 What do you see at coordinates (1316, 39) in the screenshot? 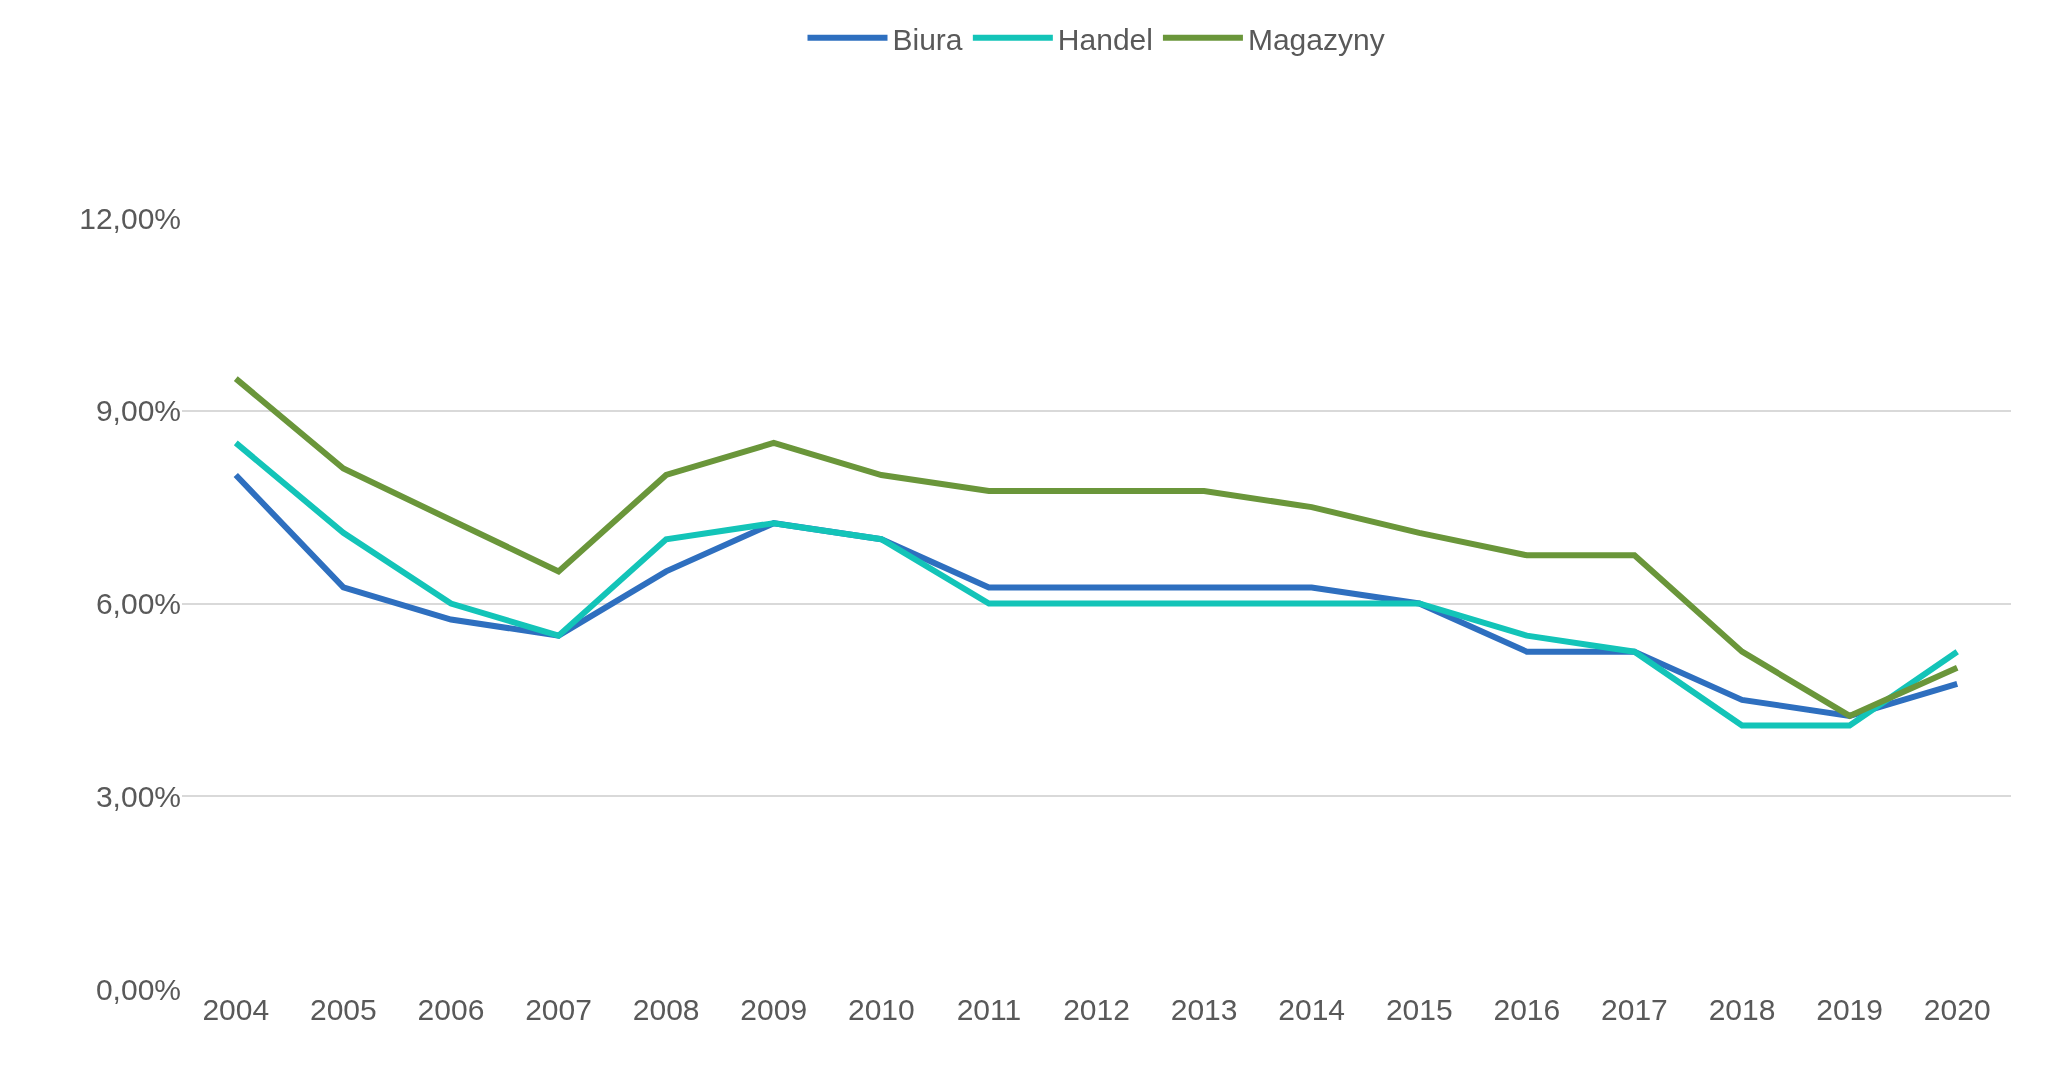
I see `legend-label: Magazyny` at bounding box center [1316, 39].